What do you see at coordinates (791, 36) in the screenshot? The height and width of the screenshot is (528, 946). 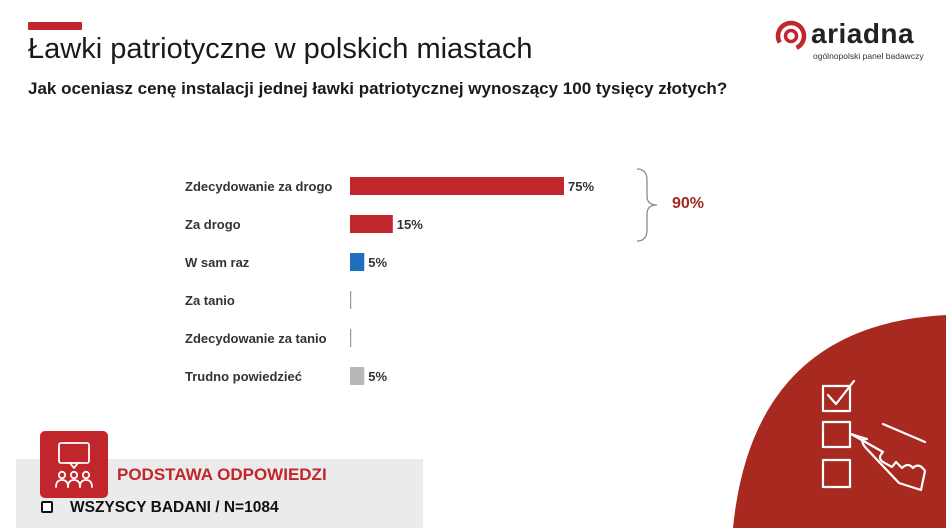 I see `ariadna-logo-icon` at bounding box center [791, 36].